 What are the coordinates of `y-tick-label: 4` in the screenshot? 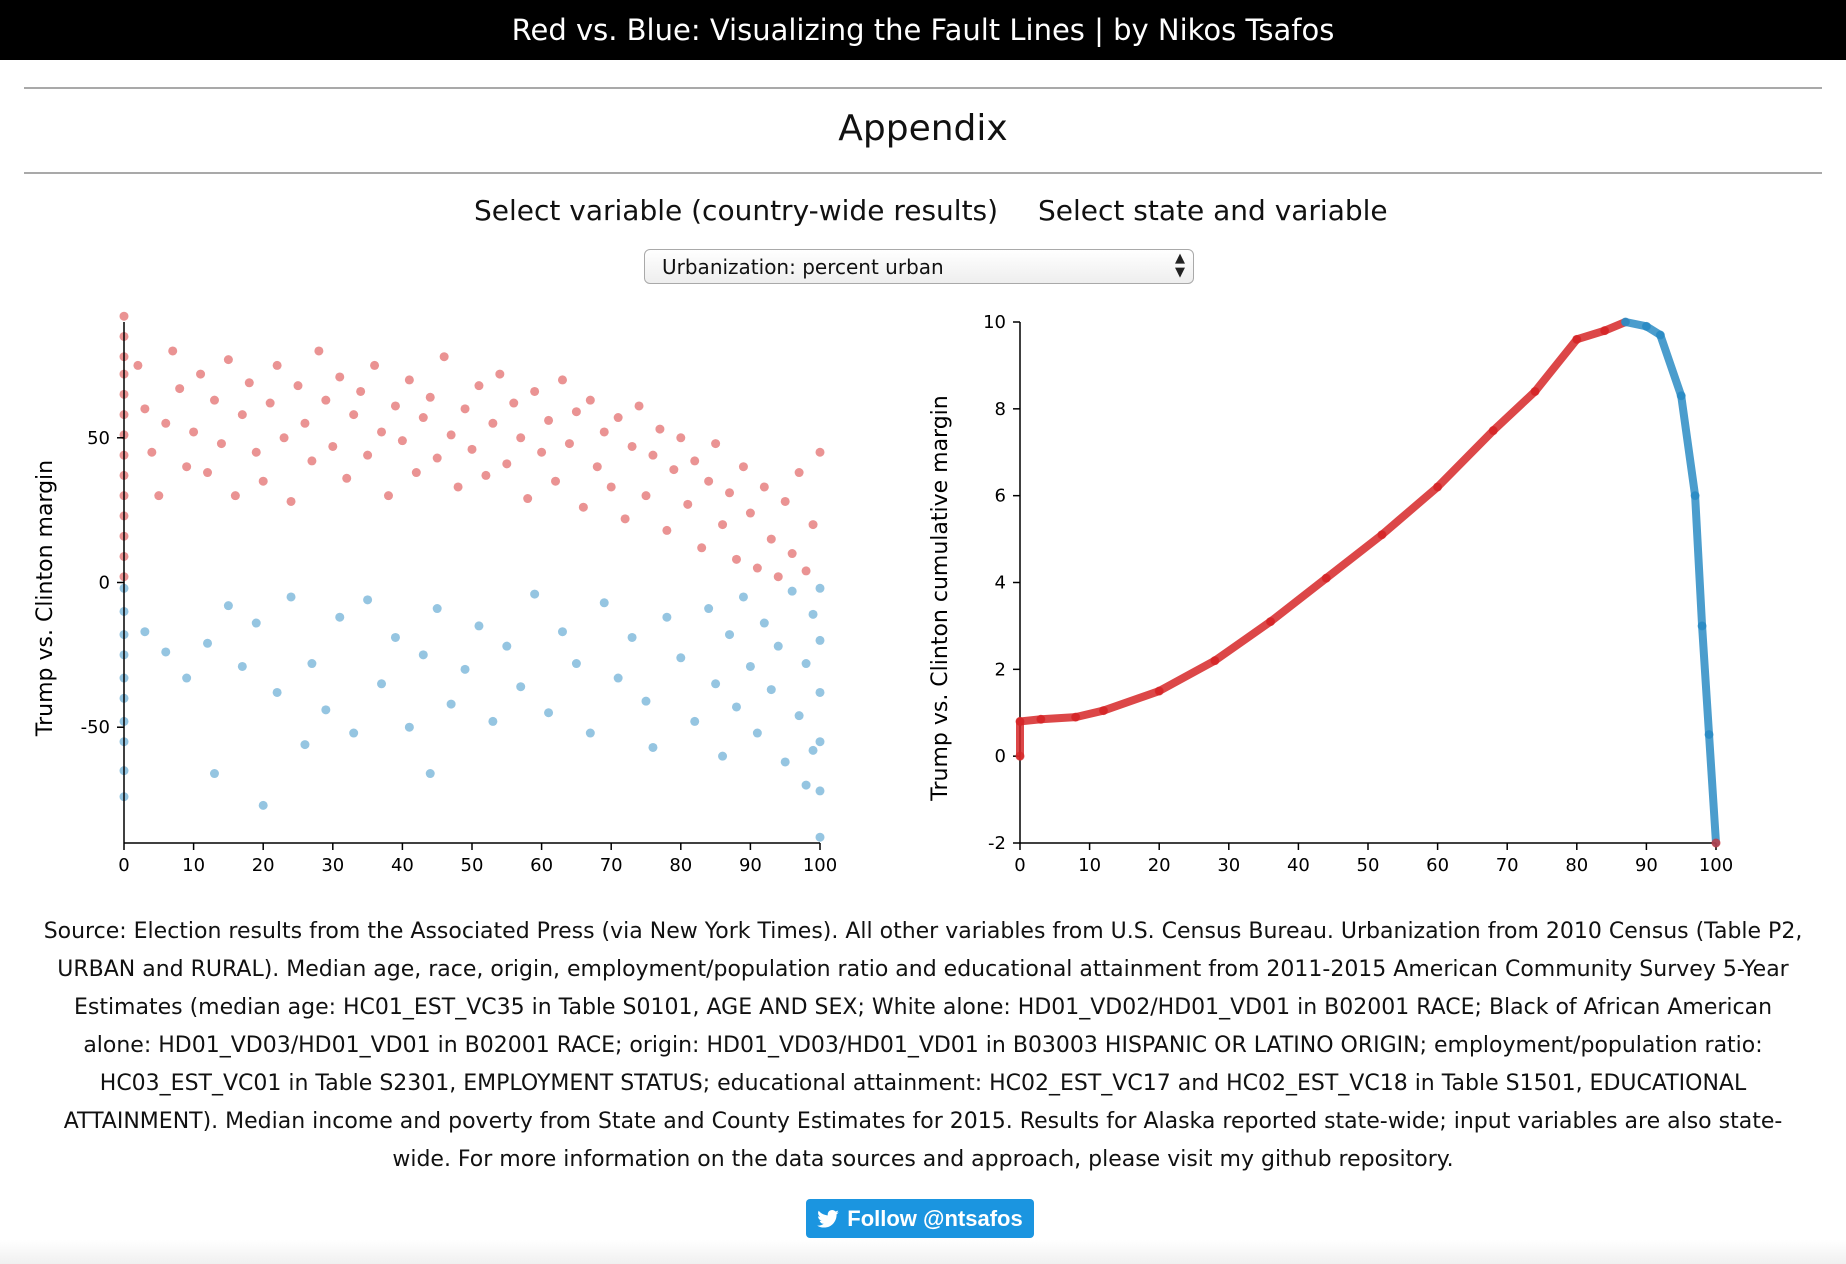 It's located at (1000, 583).